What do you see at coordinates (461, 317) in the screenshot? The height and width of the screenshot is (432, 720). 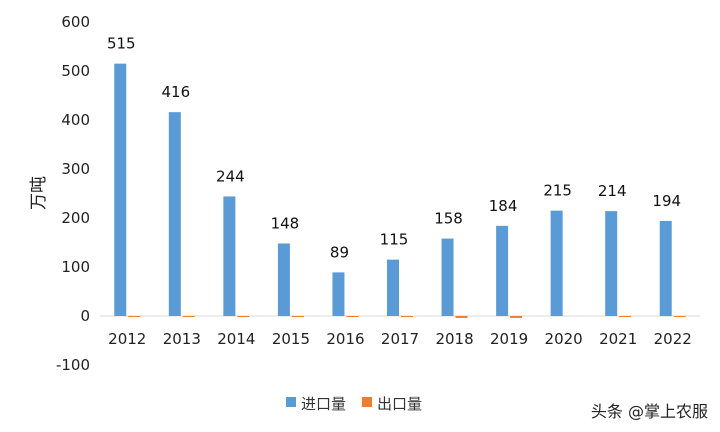 I see `bar-export-2018` at bounding box center [461, 317].